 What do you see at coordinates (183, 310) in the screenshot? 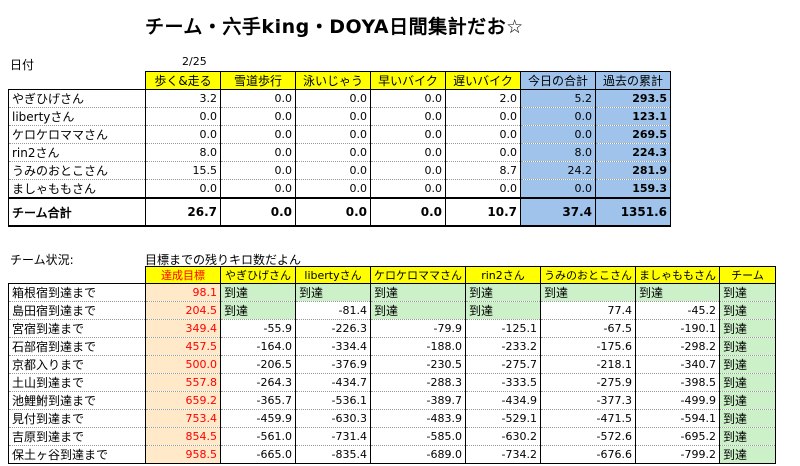
I see `goal-distance: 204.5` at bounding box center [183, 310].